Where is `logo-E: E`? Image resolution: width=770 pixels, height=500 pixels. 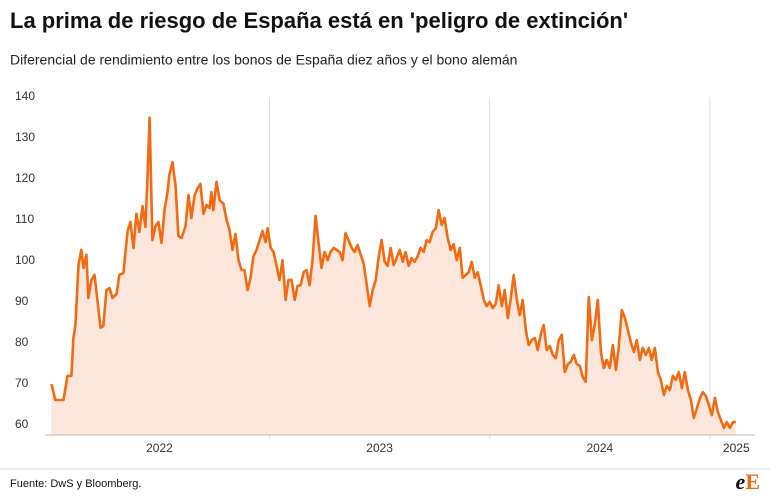
logo-E: E is located at coordinates (752, 481).